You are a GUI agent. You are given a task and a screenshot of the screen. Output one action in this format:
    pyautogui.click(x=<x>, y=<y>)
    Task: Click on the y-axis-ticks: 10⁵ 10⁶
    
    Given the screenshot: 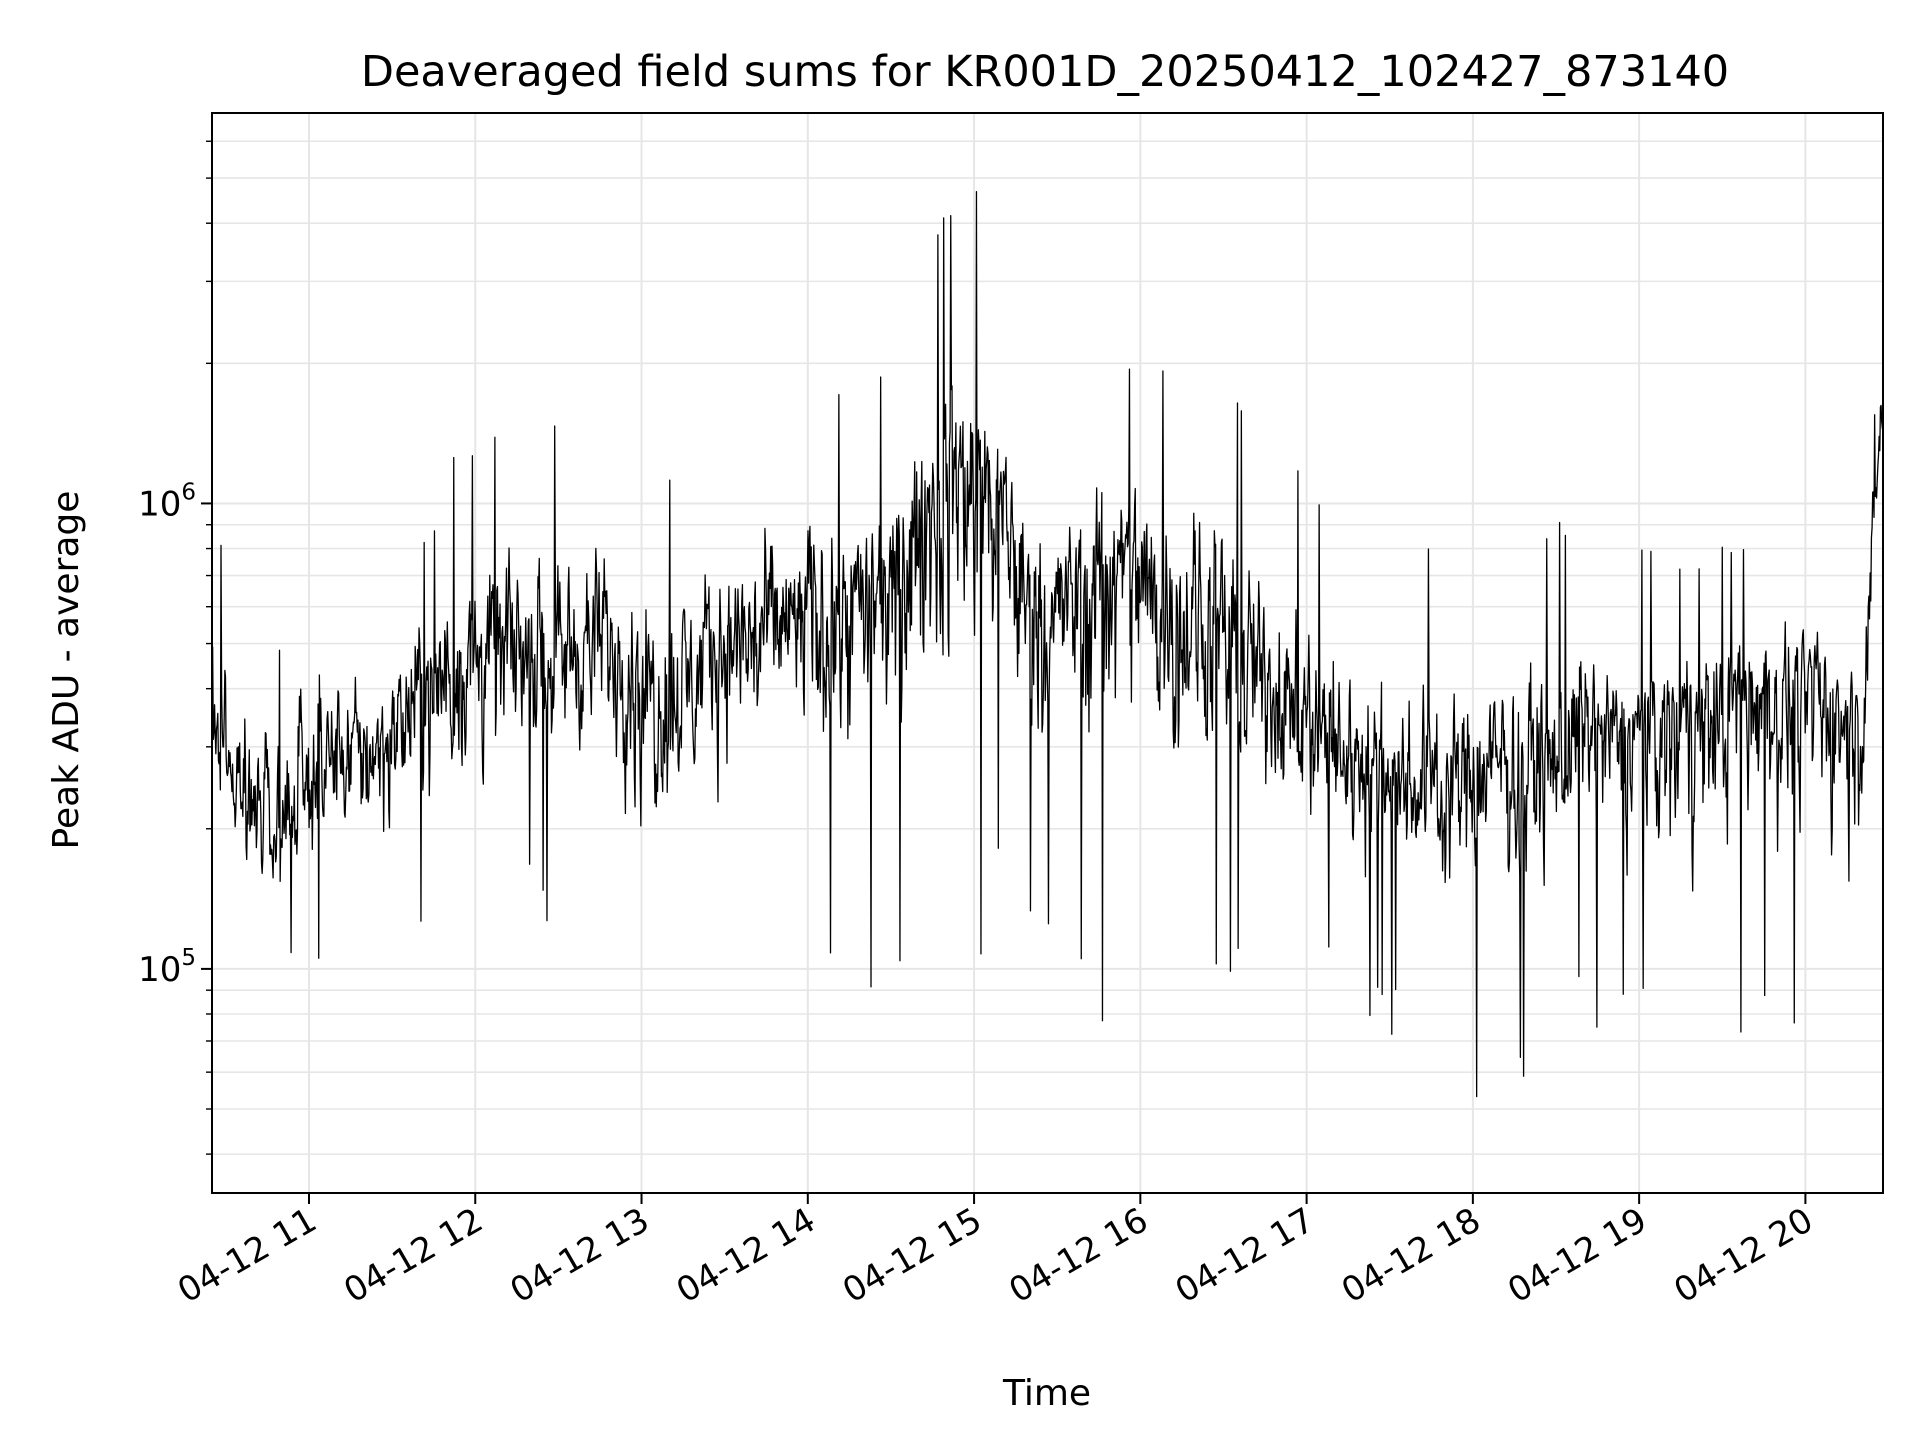 What is the action you would take?
    pyautogui.click(x=175, y=647)
    